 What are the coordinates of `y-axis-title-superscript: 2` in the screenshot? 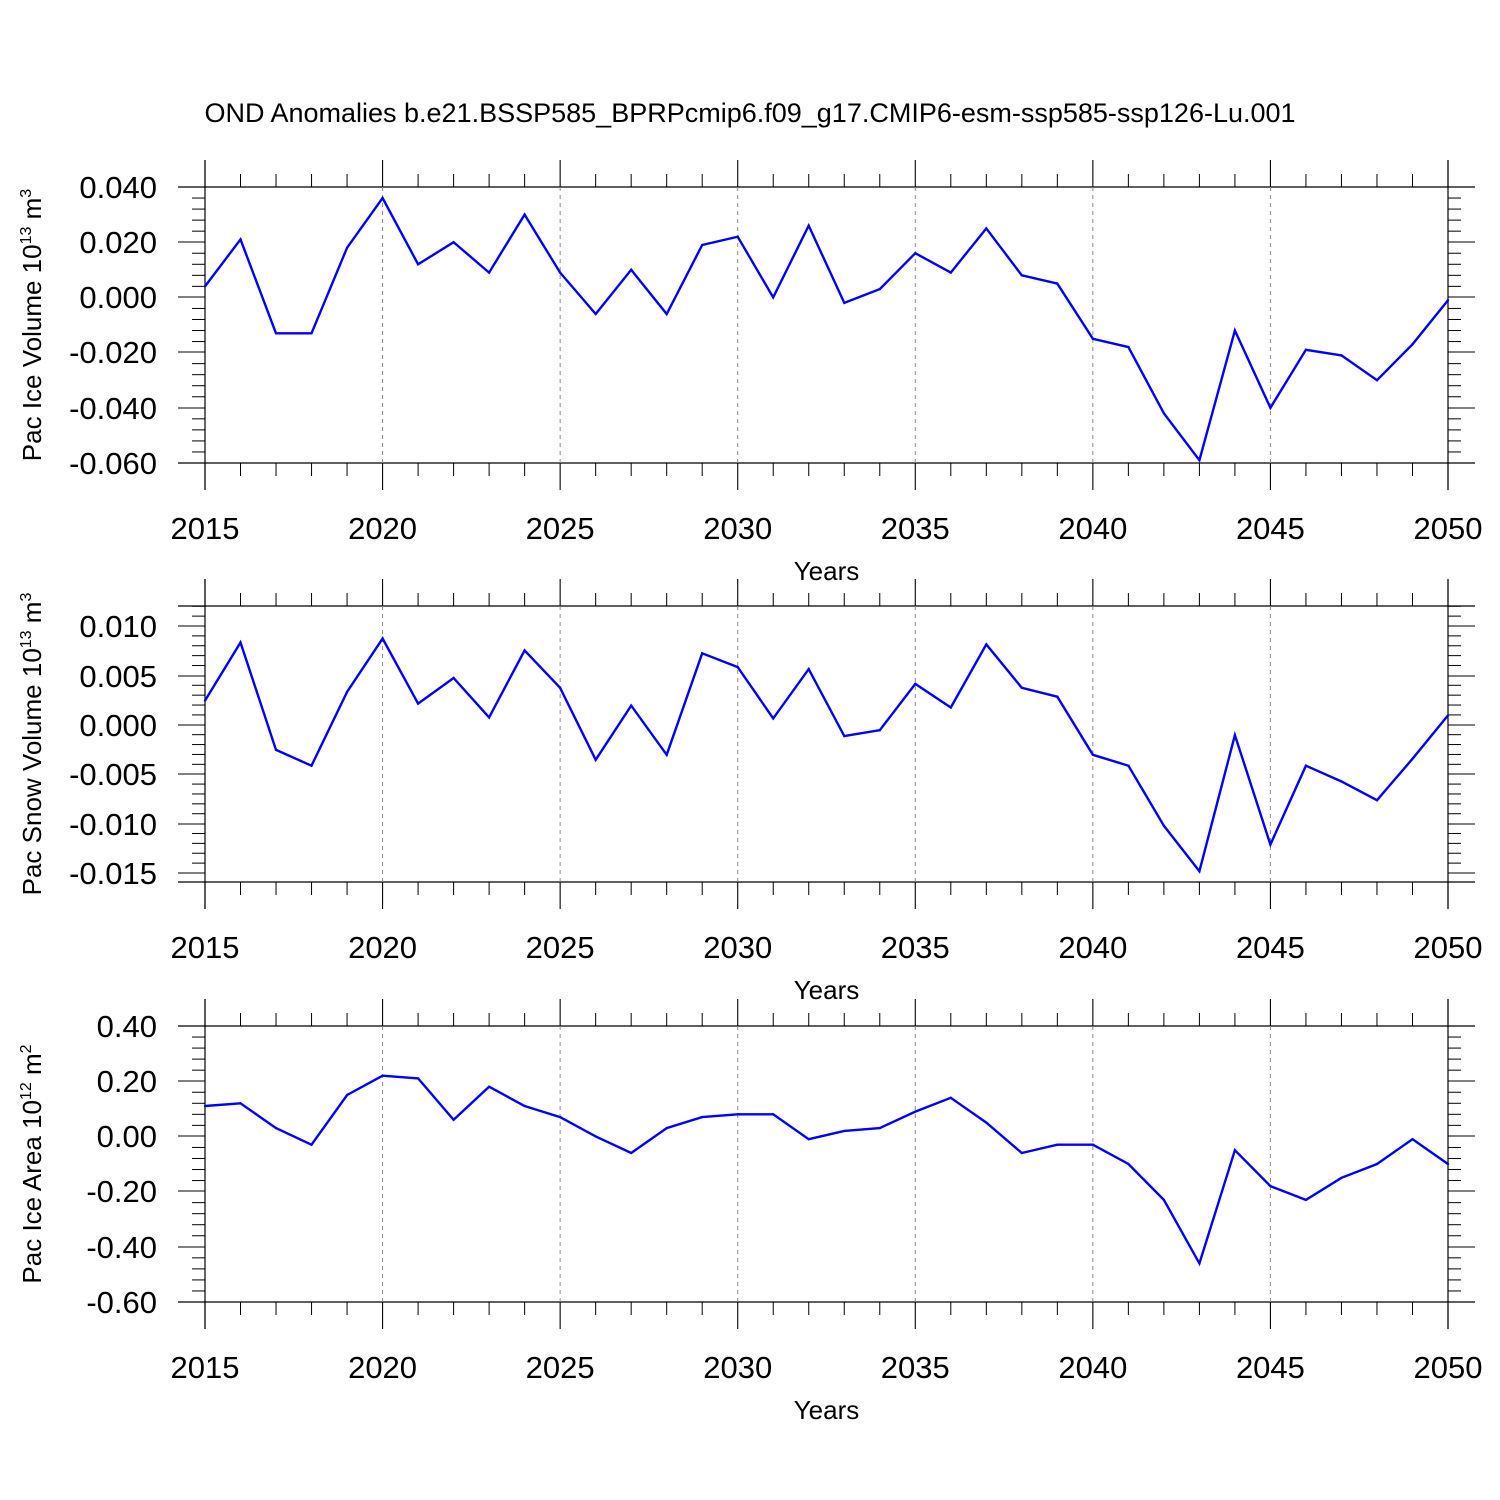 It's located at (26, 1048).